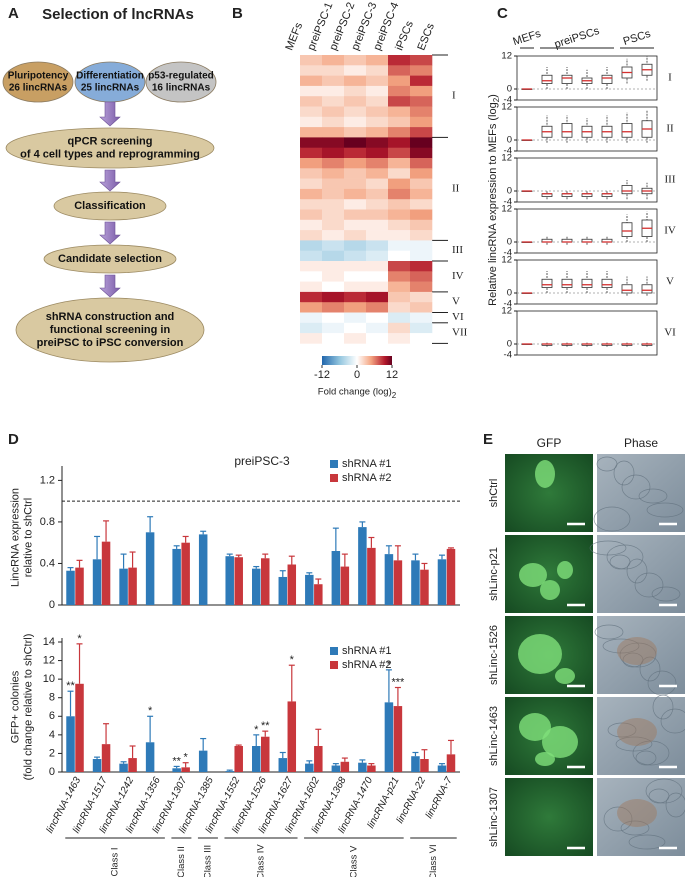 This screenshot has height=877, width=685. I want to click on y-tick-label: 14, so click(49, 642).